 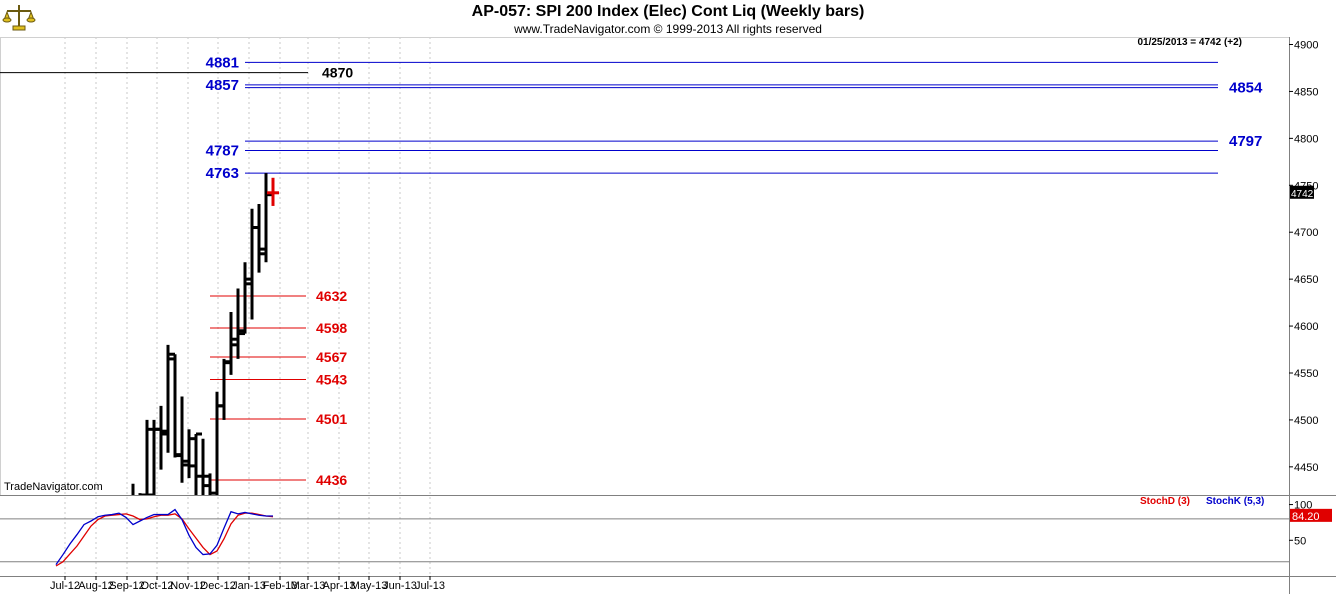 What do you see at coordinates (331, 357) in the screenshot?
I see `level-label-4567: 4567` at bounding box center [331, 357].